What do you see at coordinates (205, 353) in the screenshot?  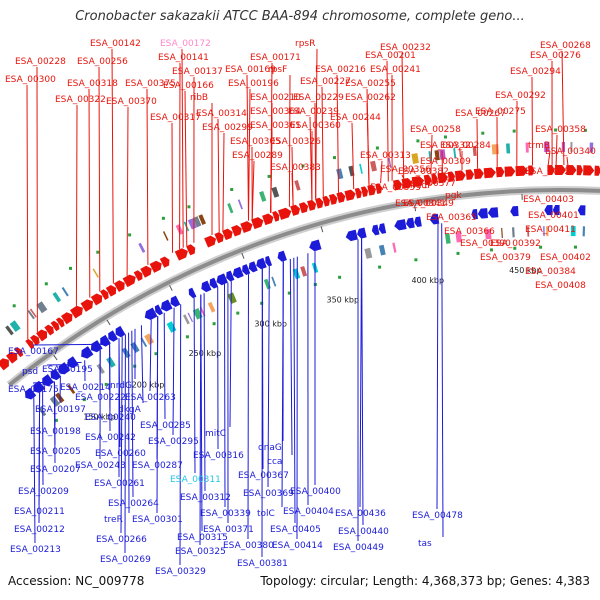 I see `kbp-label: 250 kbp` at bounding box center [205, 353].